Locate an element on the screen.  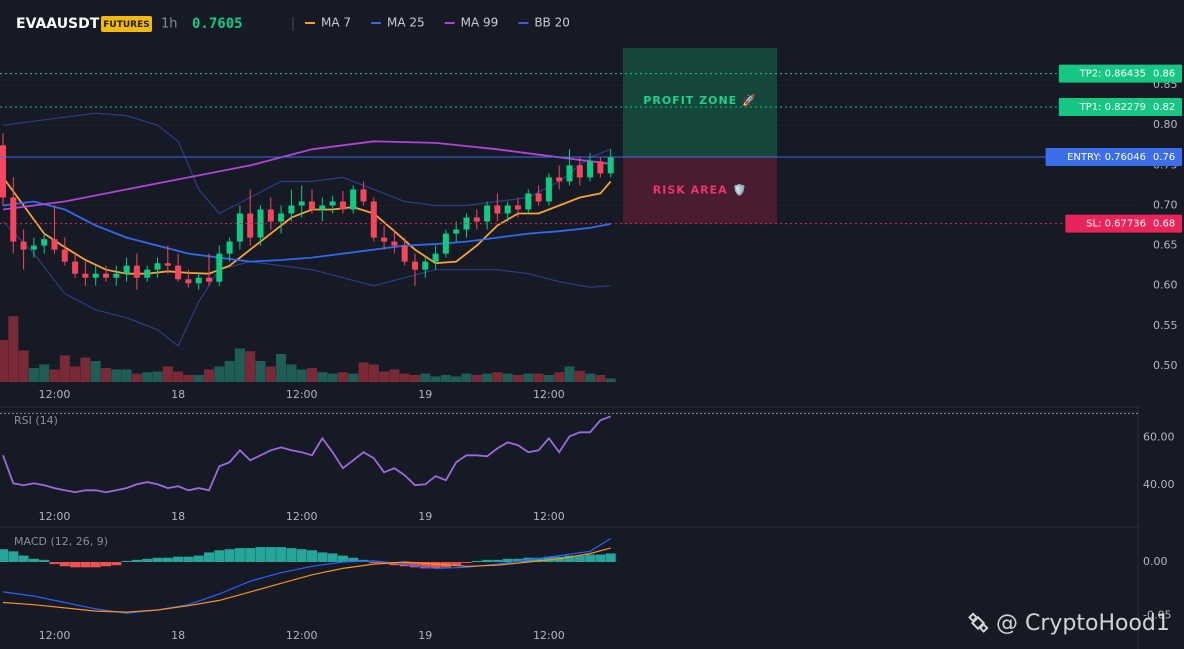
level-tag is located at coordinates (1123, 223).